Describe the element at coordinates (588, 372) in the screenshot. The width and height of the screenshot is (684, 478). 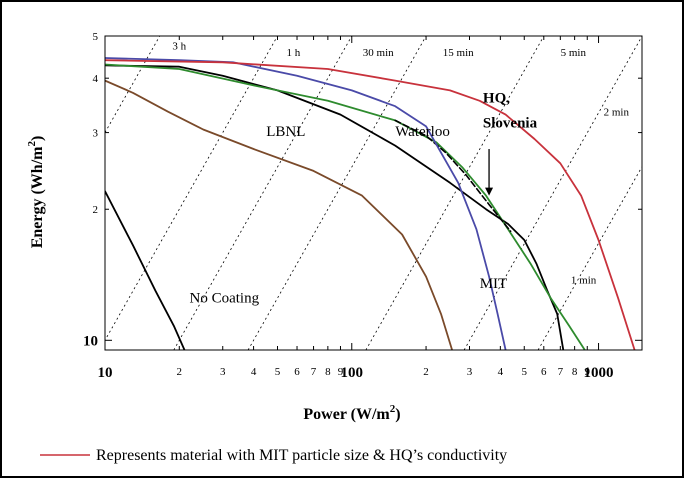
I see `x-tick-label-17: 9` at that location.